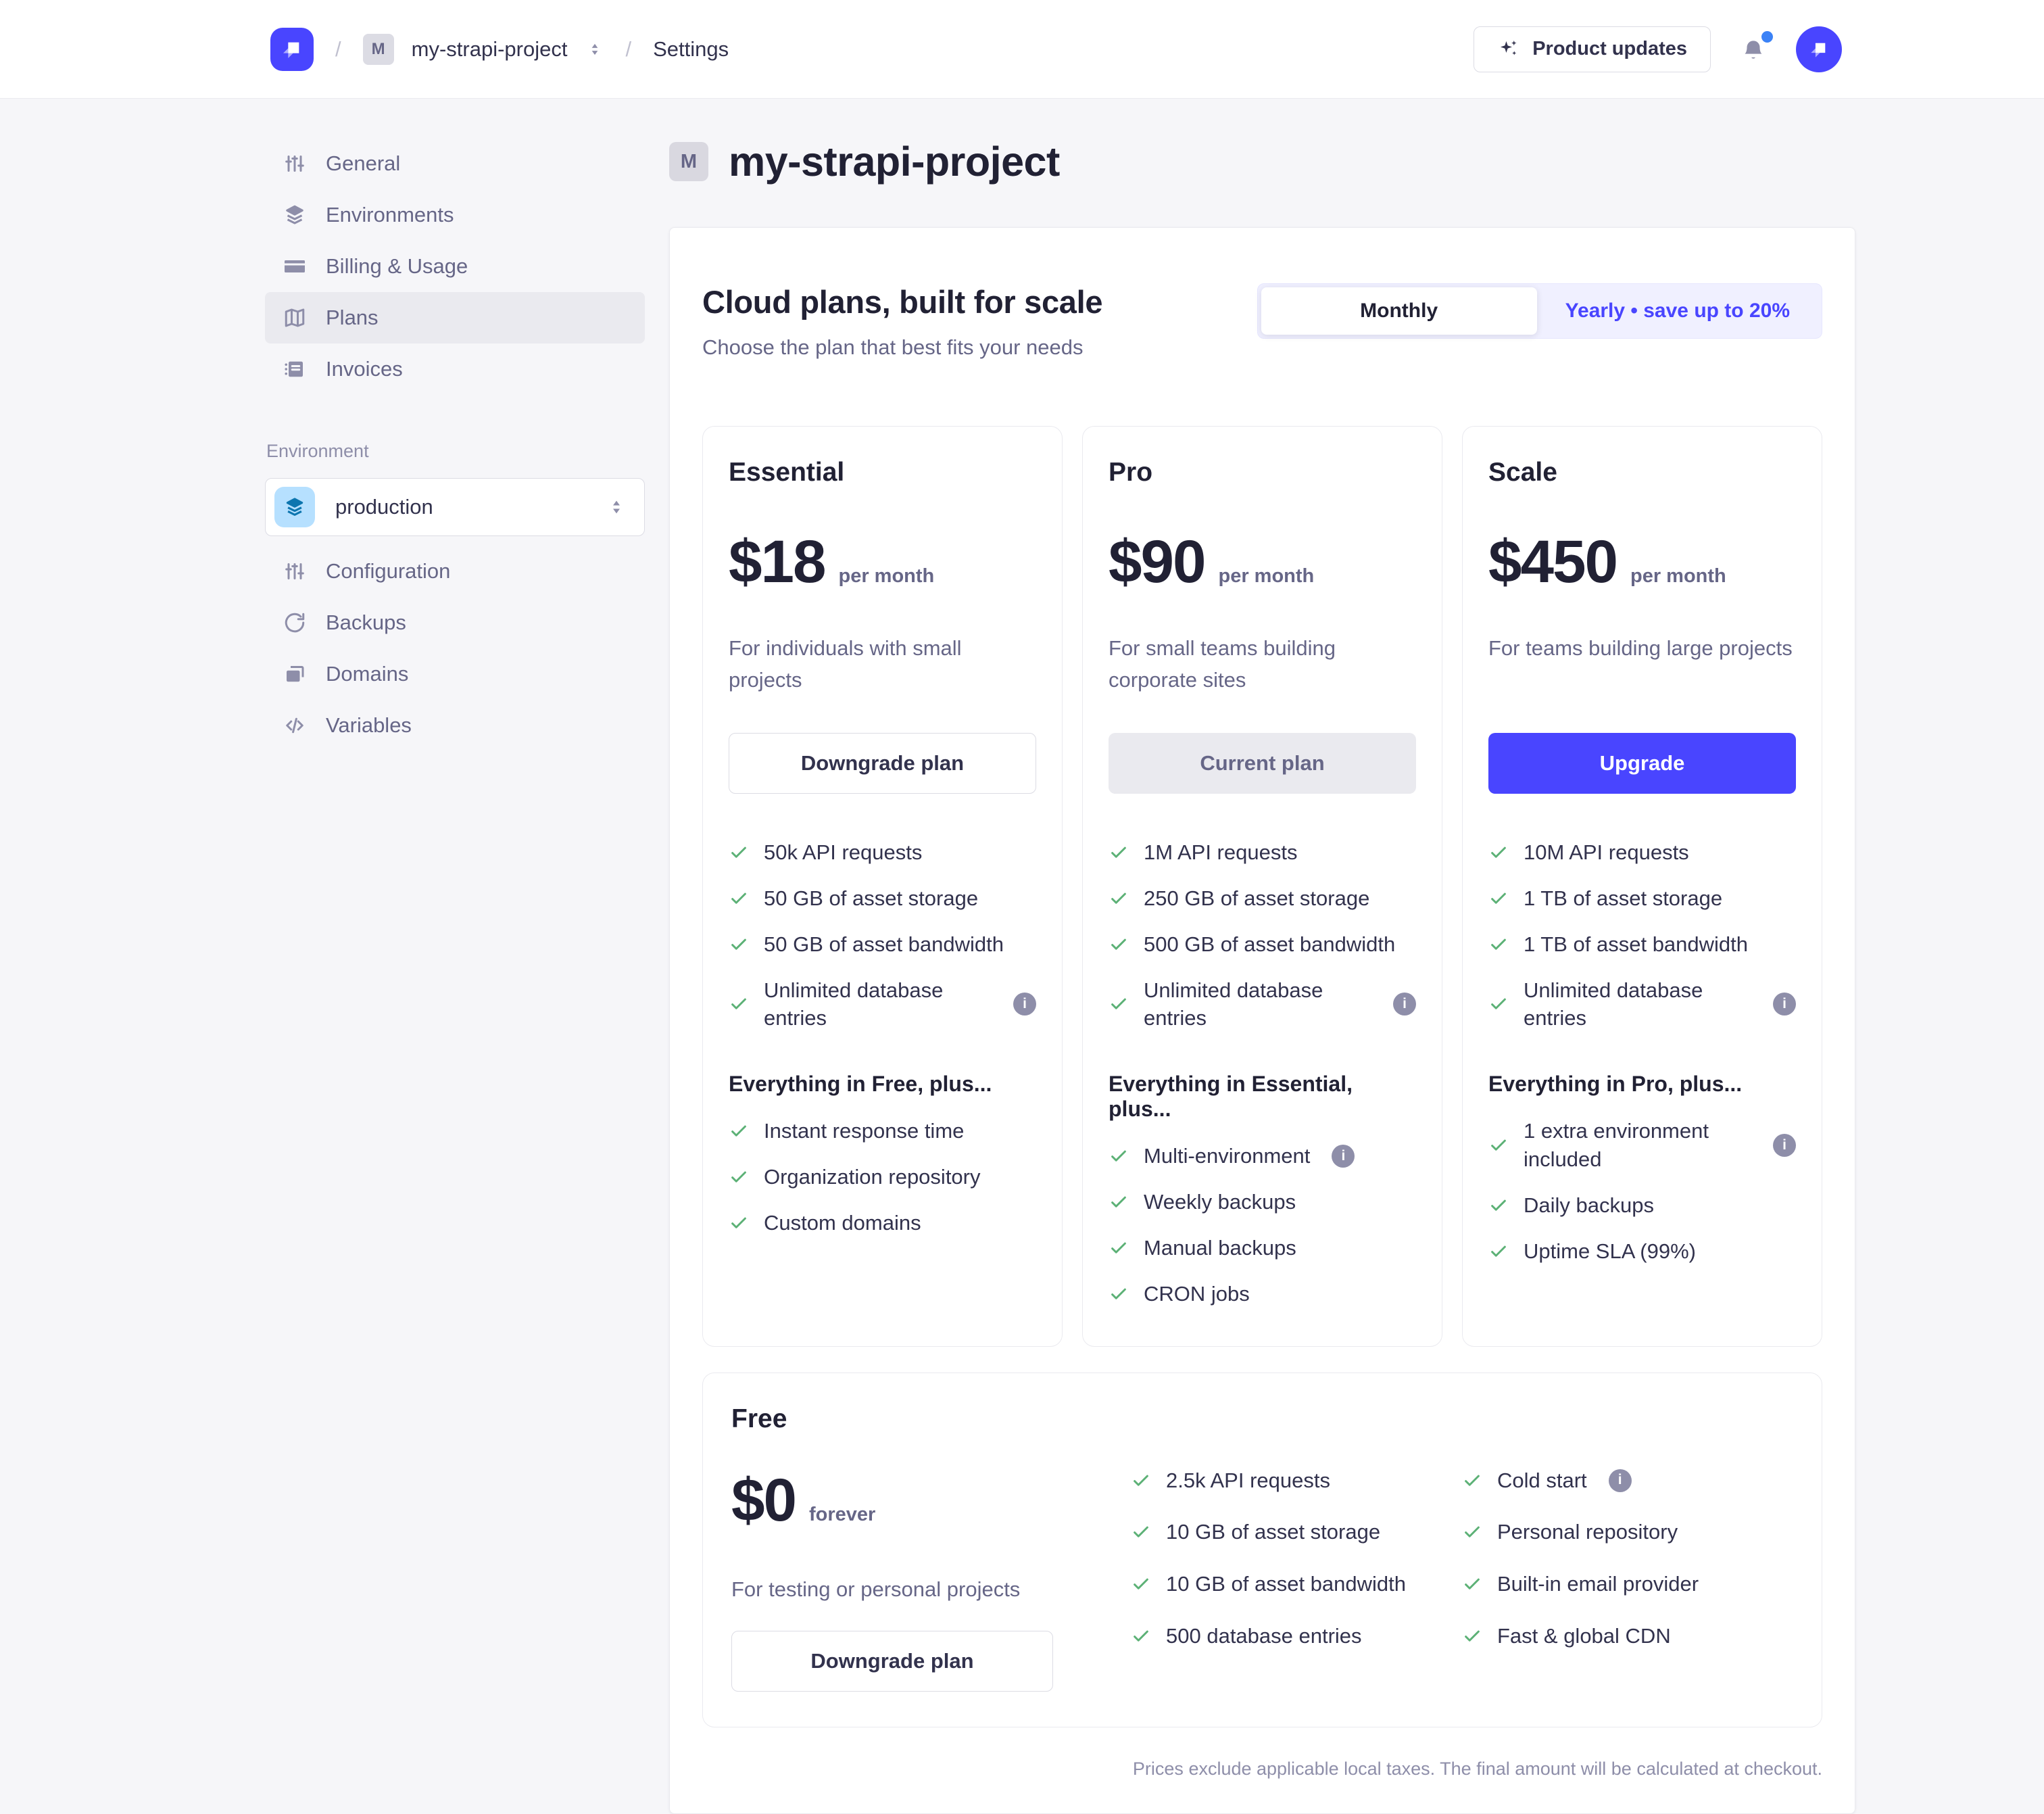 The height and width of the screenshot is (1814, 2044). What do you see at coordinates (845, 664) in the screenshot?
I see `plan-description: For individuals with small projects` at bounding box center [845, 664].